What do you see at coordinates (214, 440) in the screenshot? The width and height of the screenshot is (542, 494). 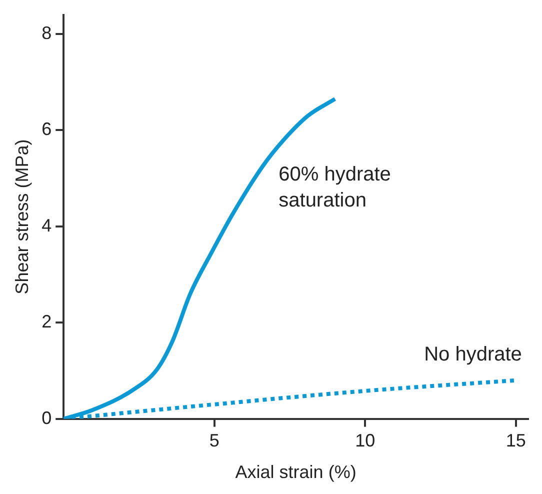 I see `x-tick-label: 5` at bounding box center [214, 440].